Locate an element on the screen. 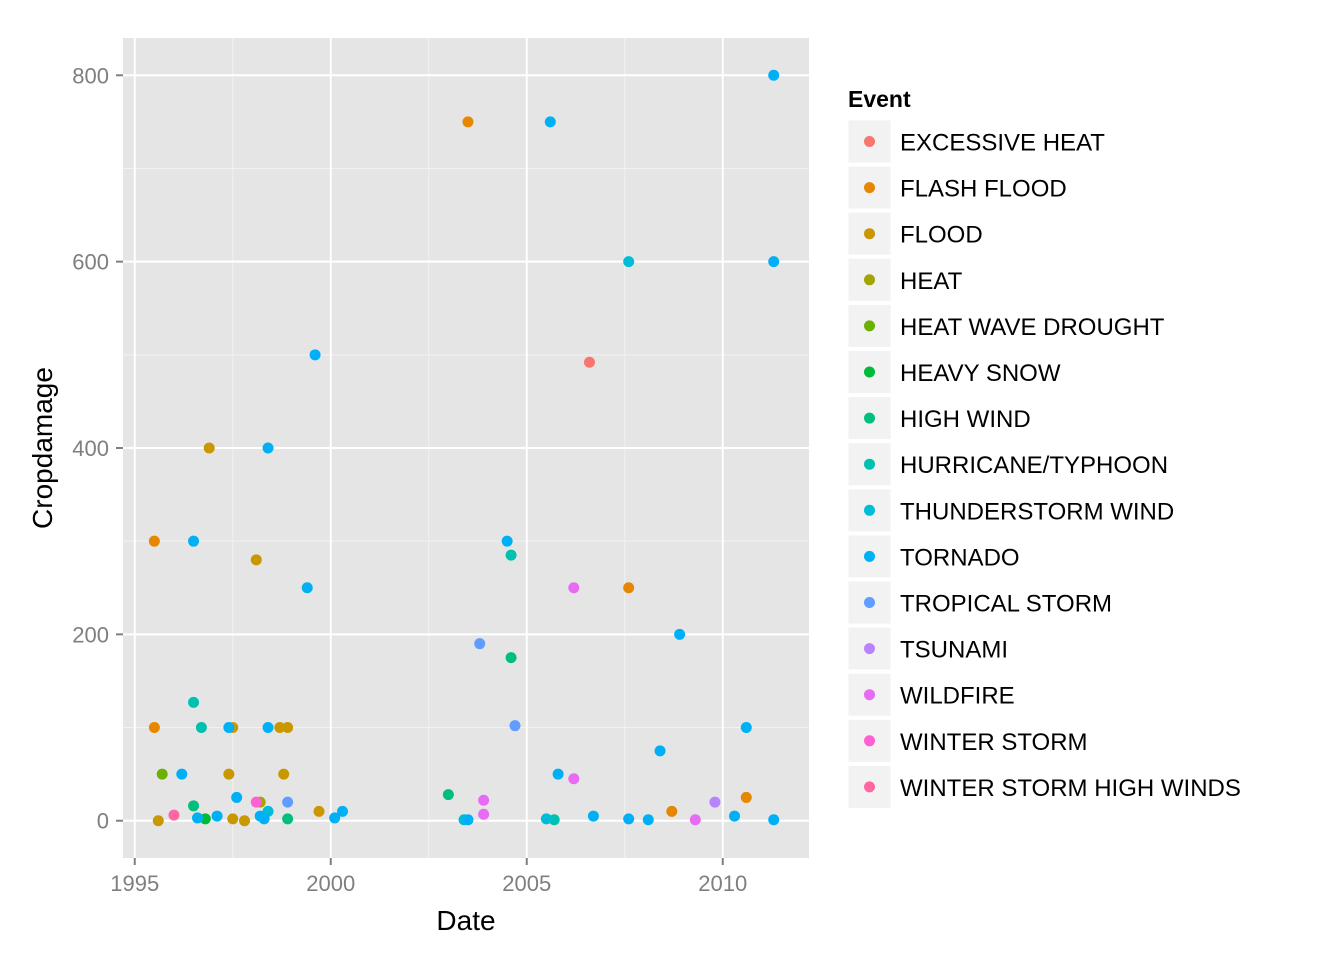 Image resolution: width=1344 pixels, height=960 pixels. legend-label-tsunami: TSUNAMI is located at coordinates (954, 650).